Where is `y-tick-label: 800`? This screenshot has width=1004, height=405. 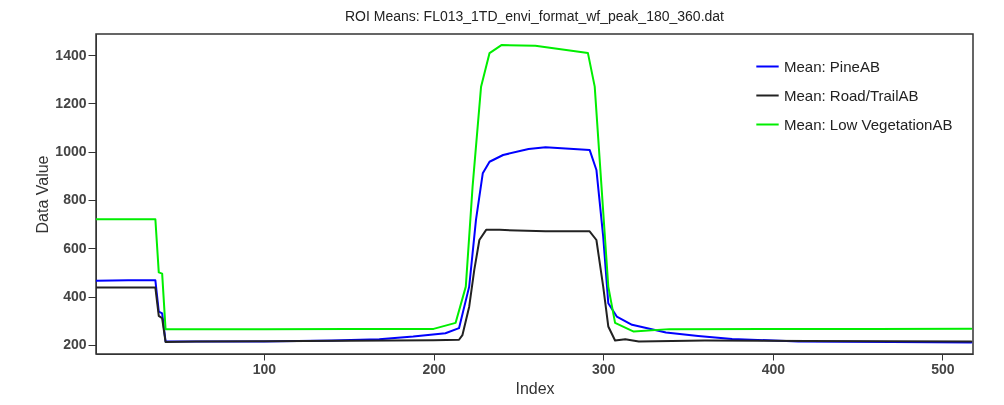
y-tick-label: 800 is located at coordinates (75, 199).